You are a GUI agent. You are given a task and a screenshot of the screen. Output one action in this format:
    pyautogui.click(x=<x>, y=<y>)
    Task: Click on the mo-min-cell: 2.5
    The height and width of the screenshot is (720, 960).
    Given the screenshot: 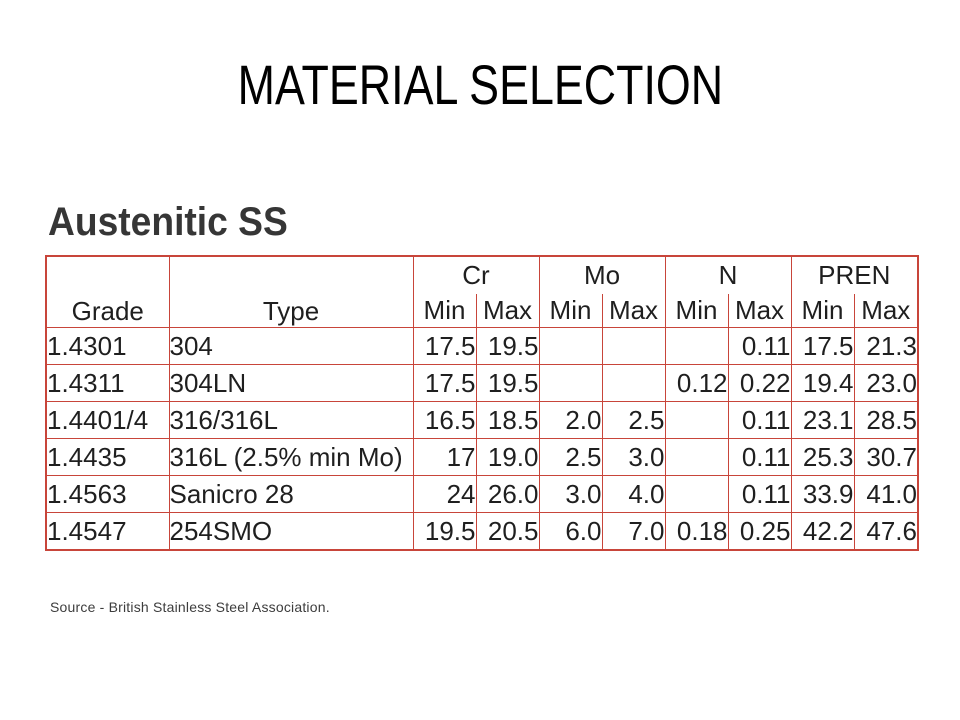 What is the action you would take?
    pyautogui.click(x=570, y=457)
    